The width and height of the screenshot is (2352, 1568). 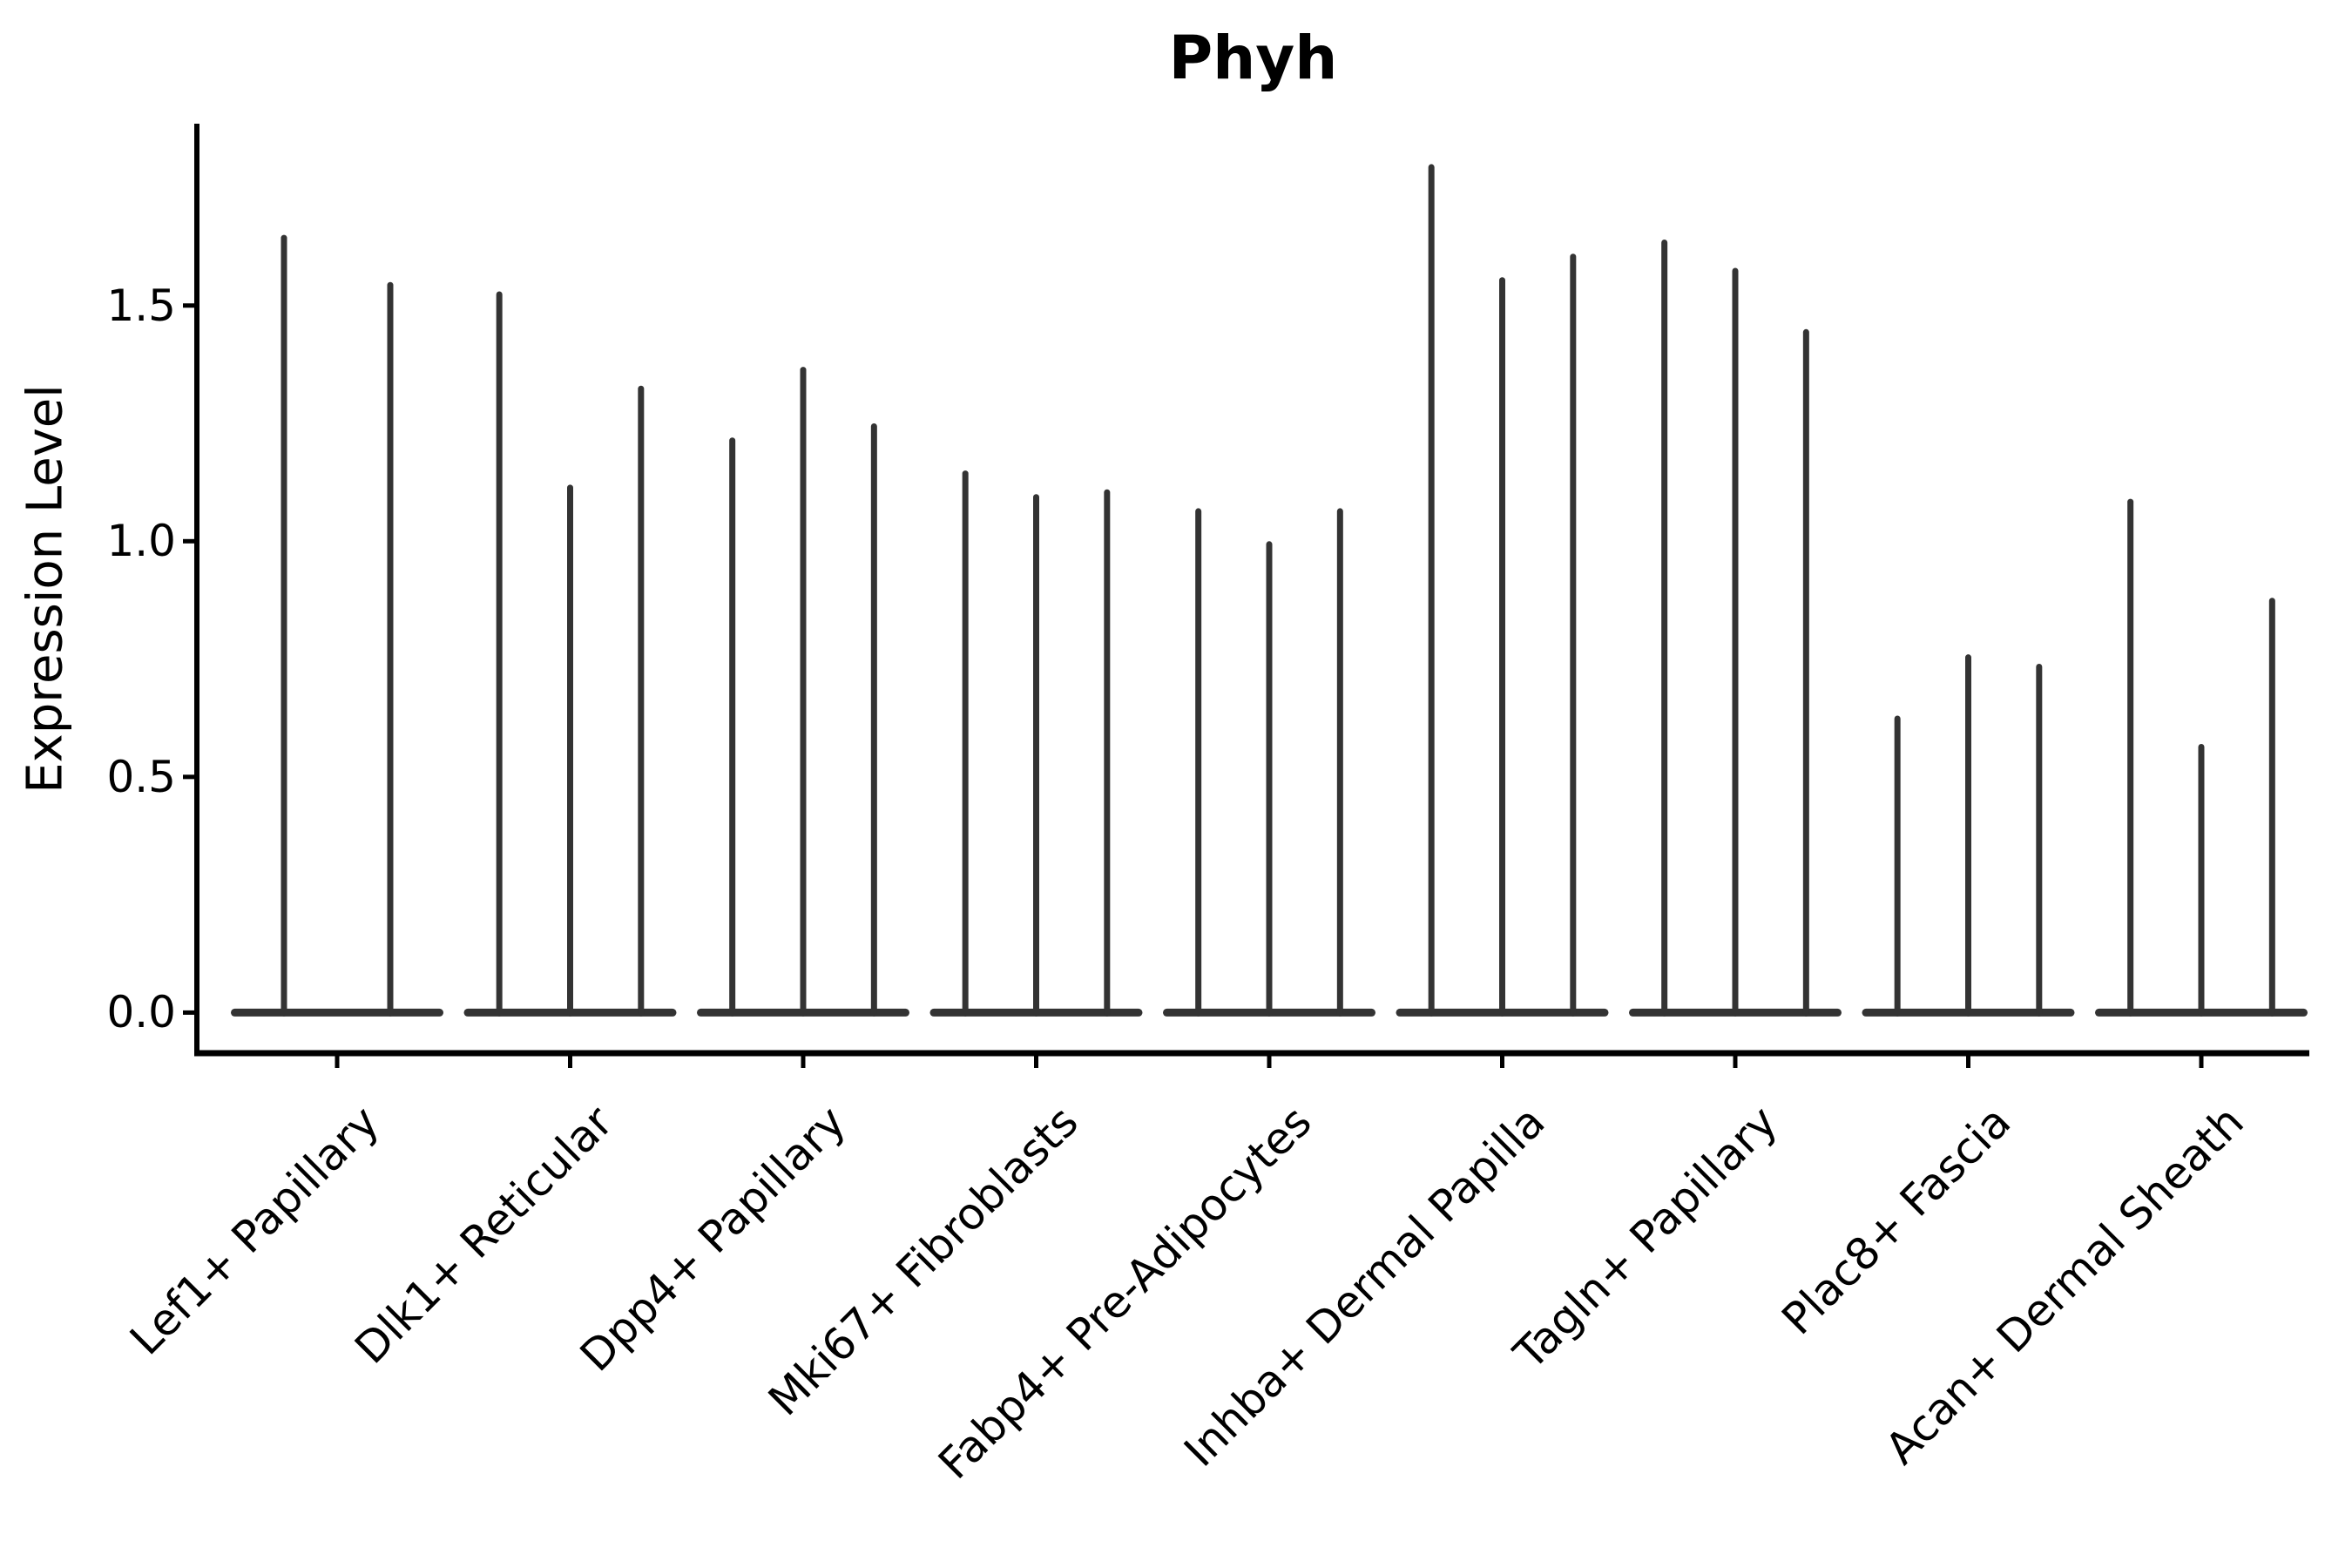 What do you see at coordinates (141, 777) in the screenshot?
I see `y-tick-label: 0.5` at bounding box center [141, 777].